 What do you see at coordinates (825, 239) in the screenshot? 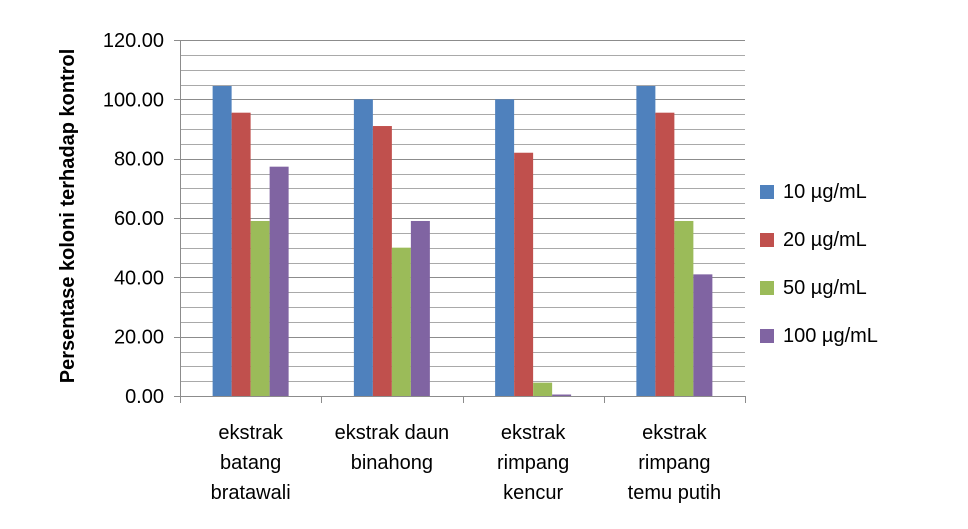
I see `legend-label: 20 µg/mL` at bounding box center [825, 239].